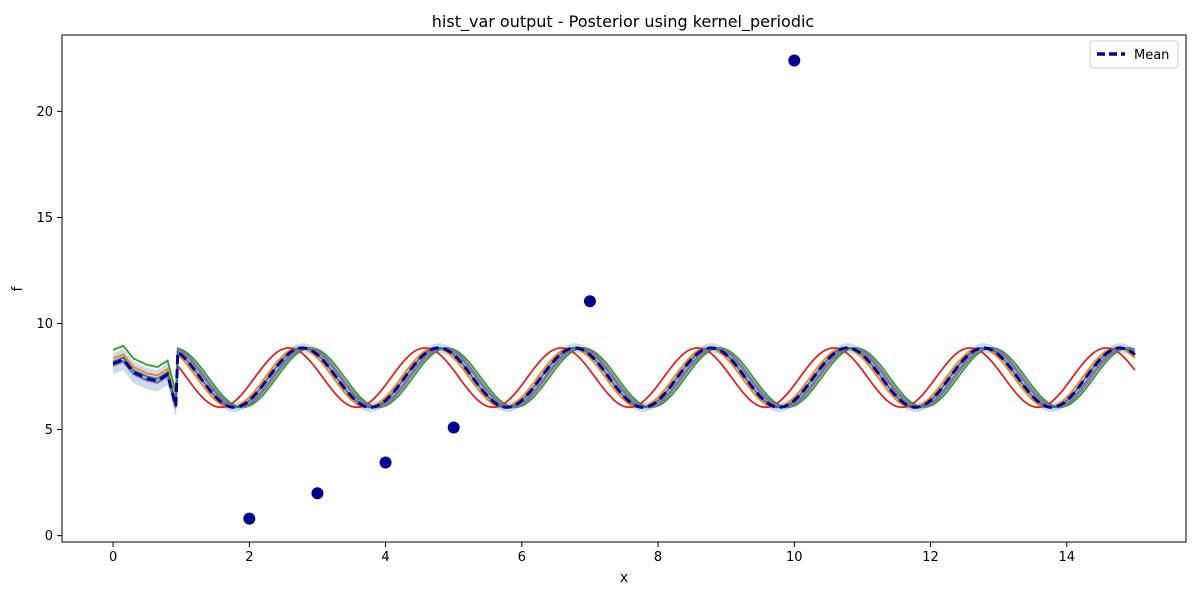 The width and height of the screenshot is (1200, 600). Describe the element at coordinates (49, 536) in the screenshot. I see `y-tick-label: 0` at that location.